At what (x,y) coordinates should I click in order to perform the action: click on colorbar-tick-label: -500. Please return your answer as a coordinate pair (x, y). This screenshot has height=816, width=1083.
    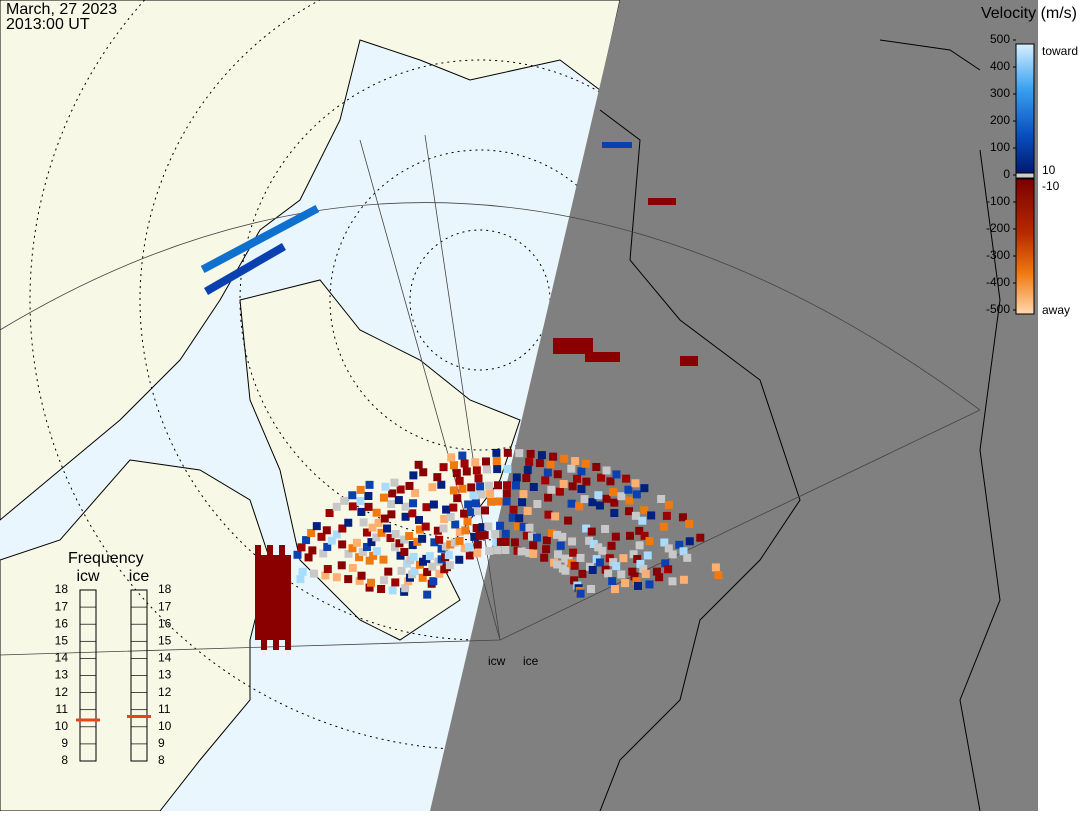
    Looking at the image, I should click on (998, 309).